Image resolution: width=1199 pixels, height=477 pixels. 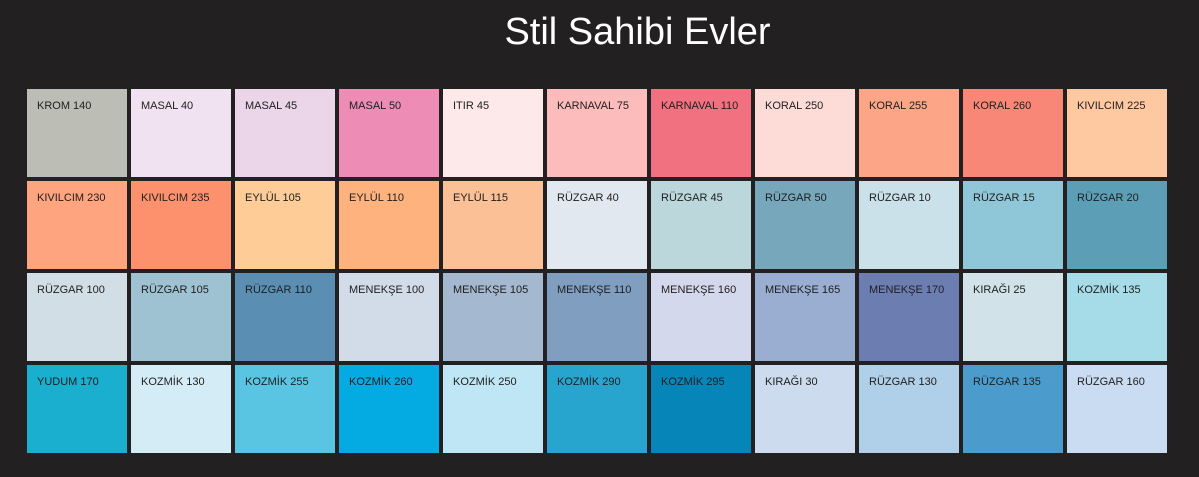 I want to click on swatch-label: KOZMİK 255, so click(x=277, y=382).